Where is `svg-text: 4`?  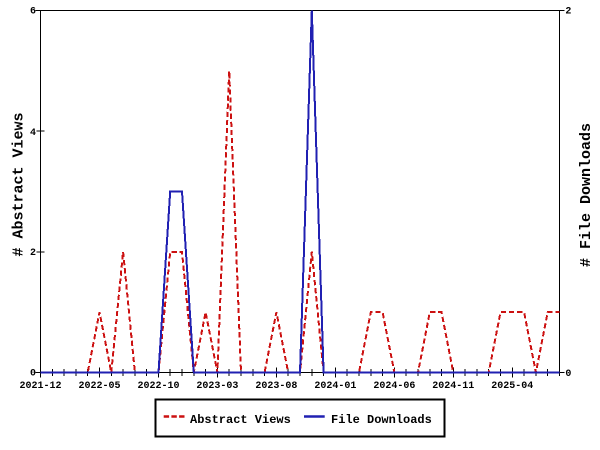 svg-text: 4 is located at coordinates (33, 133).